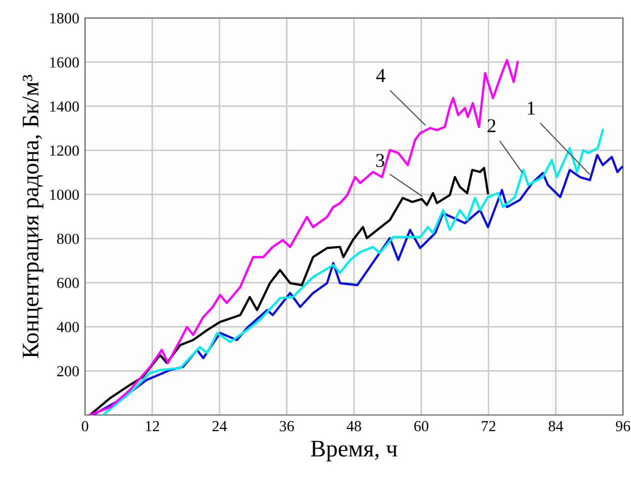 The image size is (631, 482). I want to click on y-tick-label: 1000, so click(64, 195).